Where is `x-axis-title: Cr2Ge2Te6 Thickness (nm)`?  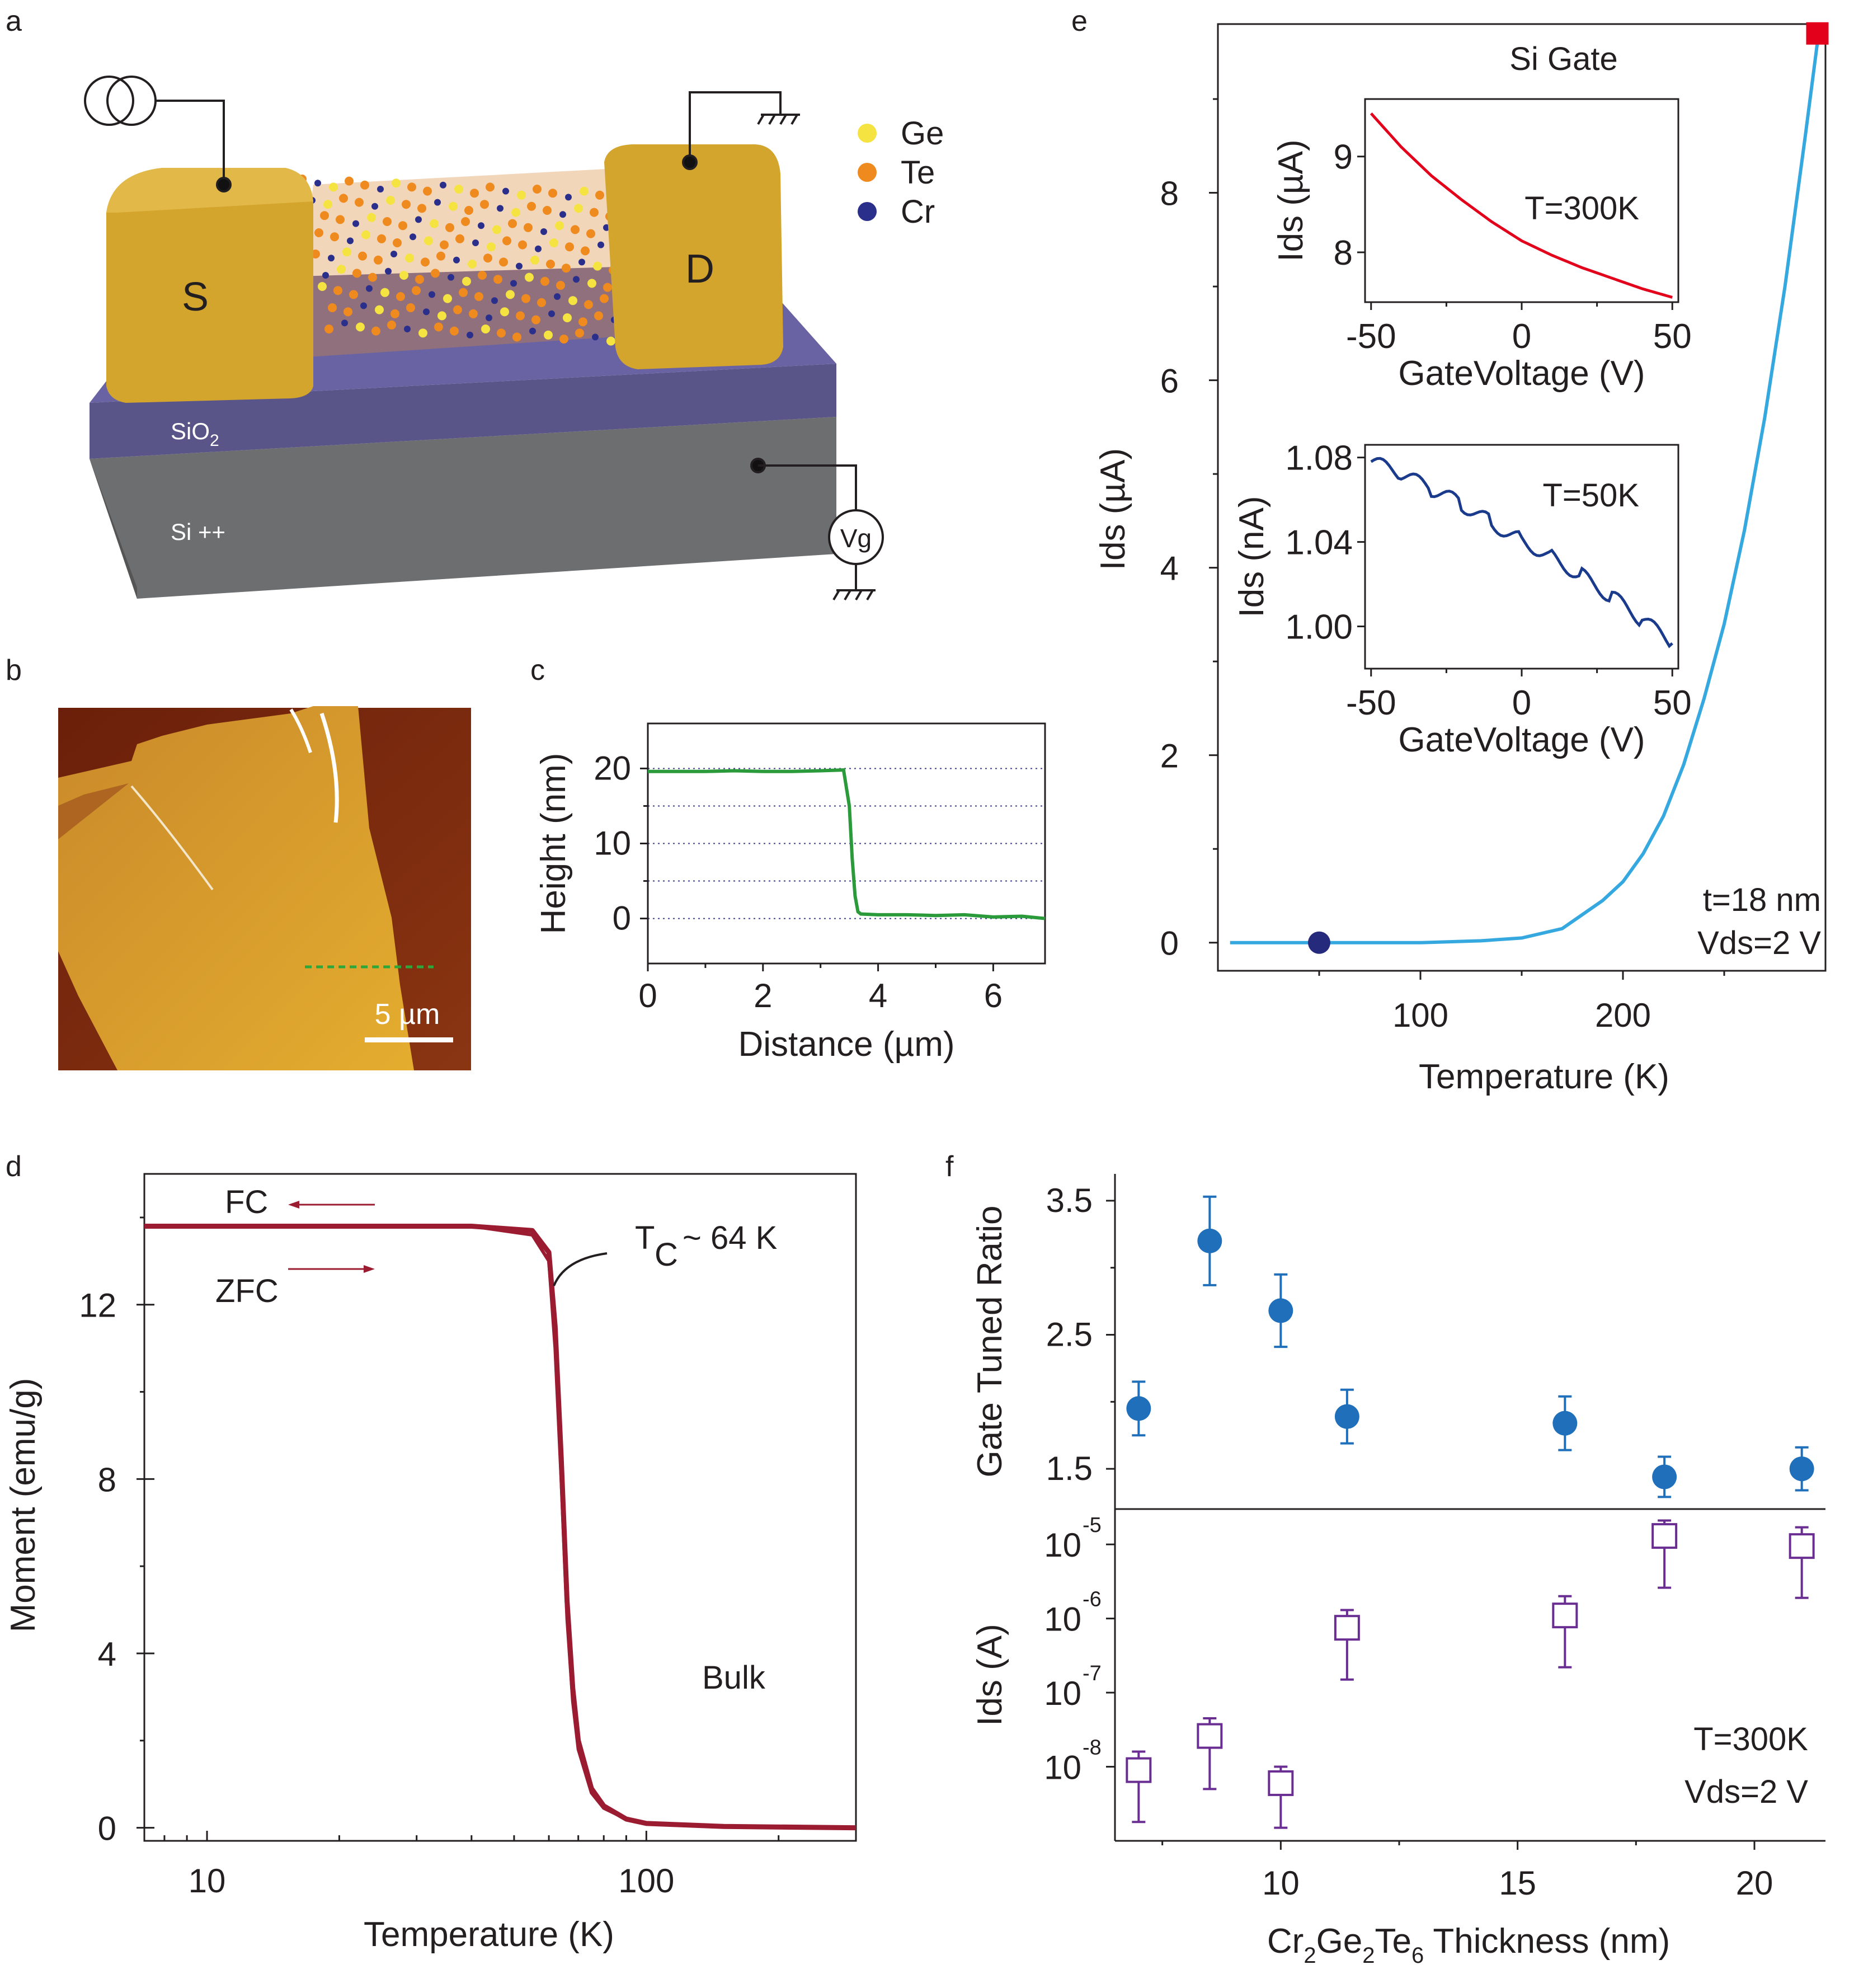 x-axis-title: Cr2Ge2Te6 Thickness (nm) is located at coordinates (1468, 1945).